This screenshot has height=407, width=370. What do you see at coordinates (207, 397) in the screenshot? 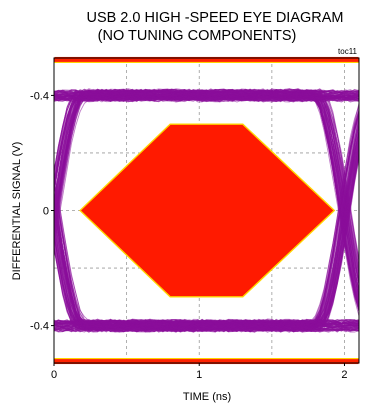
I see `x-axis-label: TIME (ns)` at bounding box center [207, 397].